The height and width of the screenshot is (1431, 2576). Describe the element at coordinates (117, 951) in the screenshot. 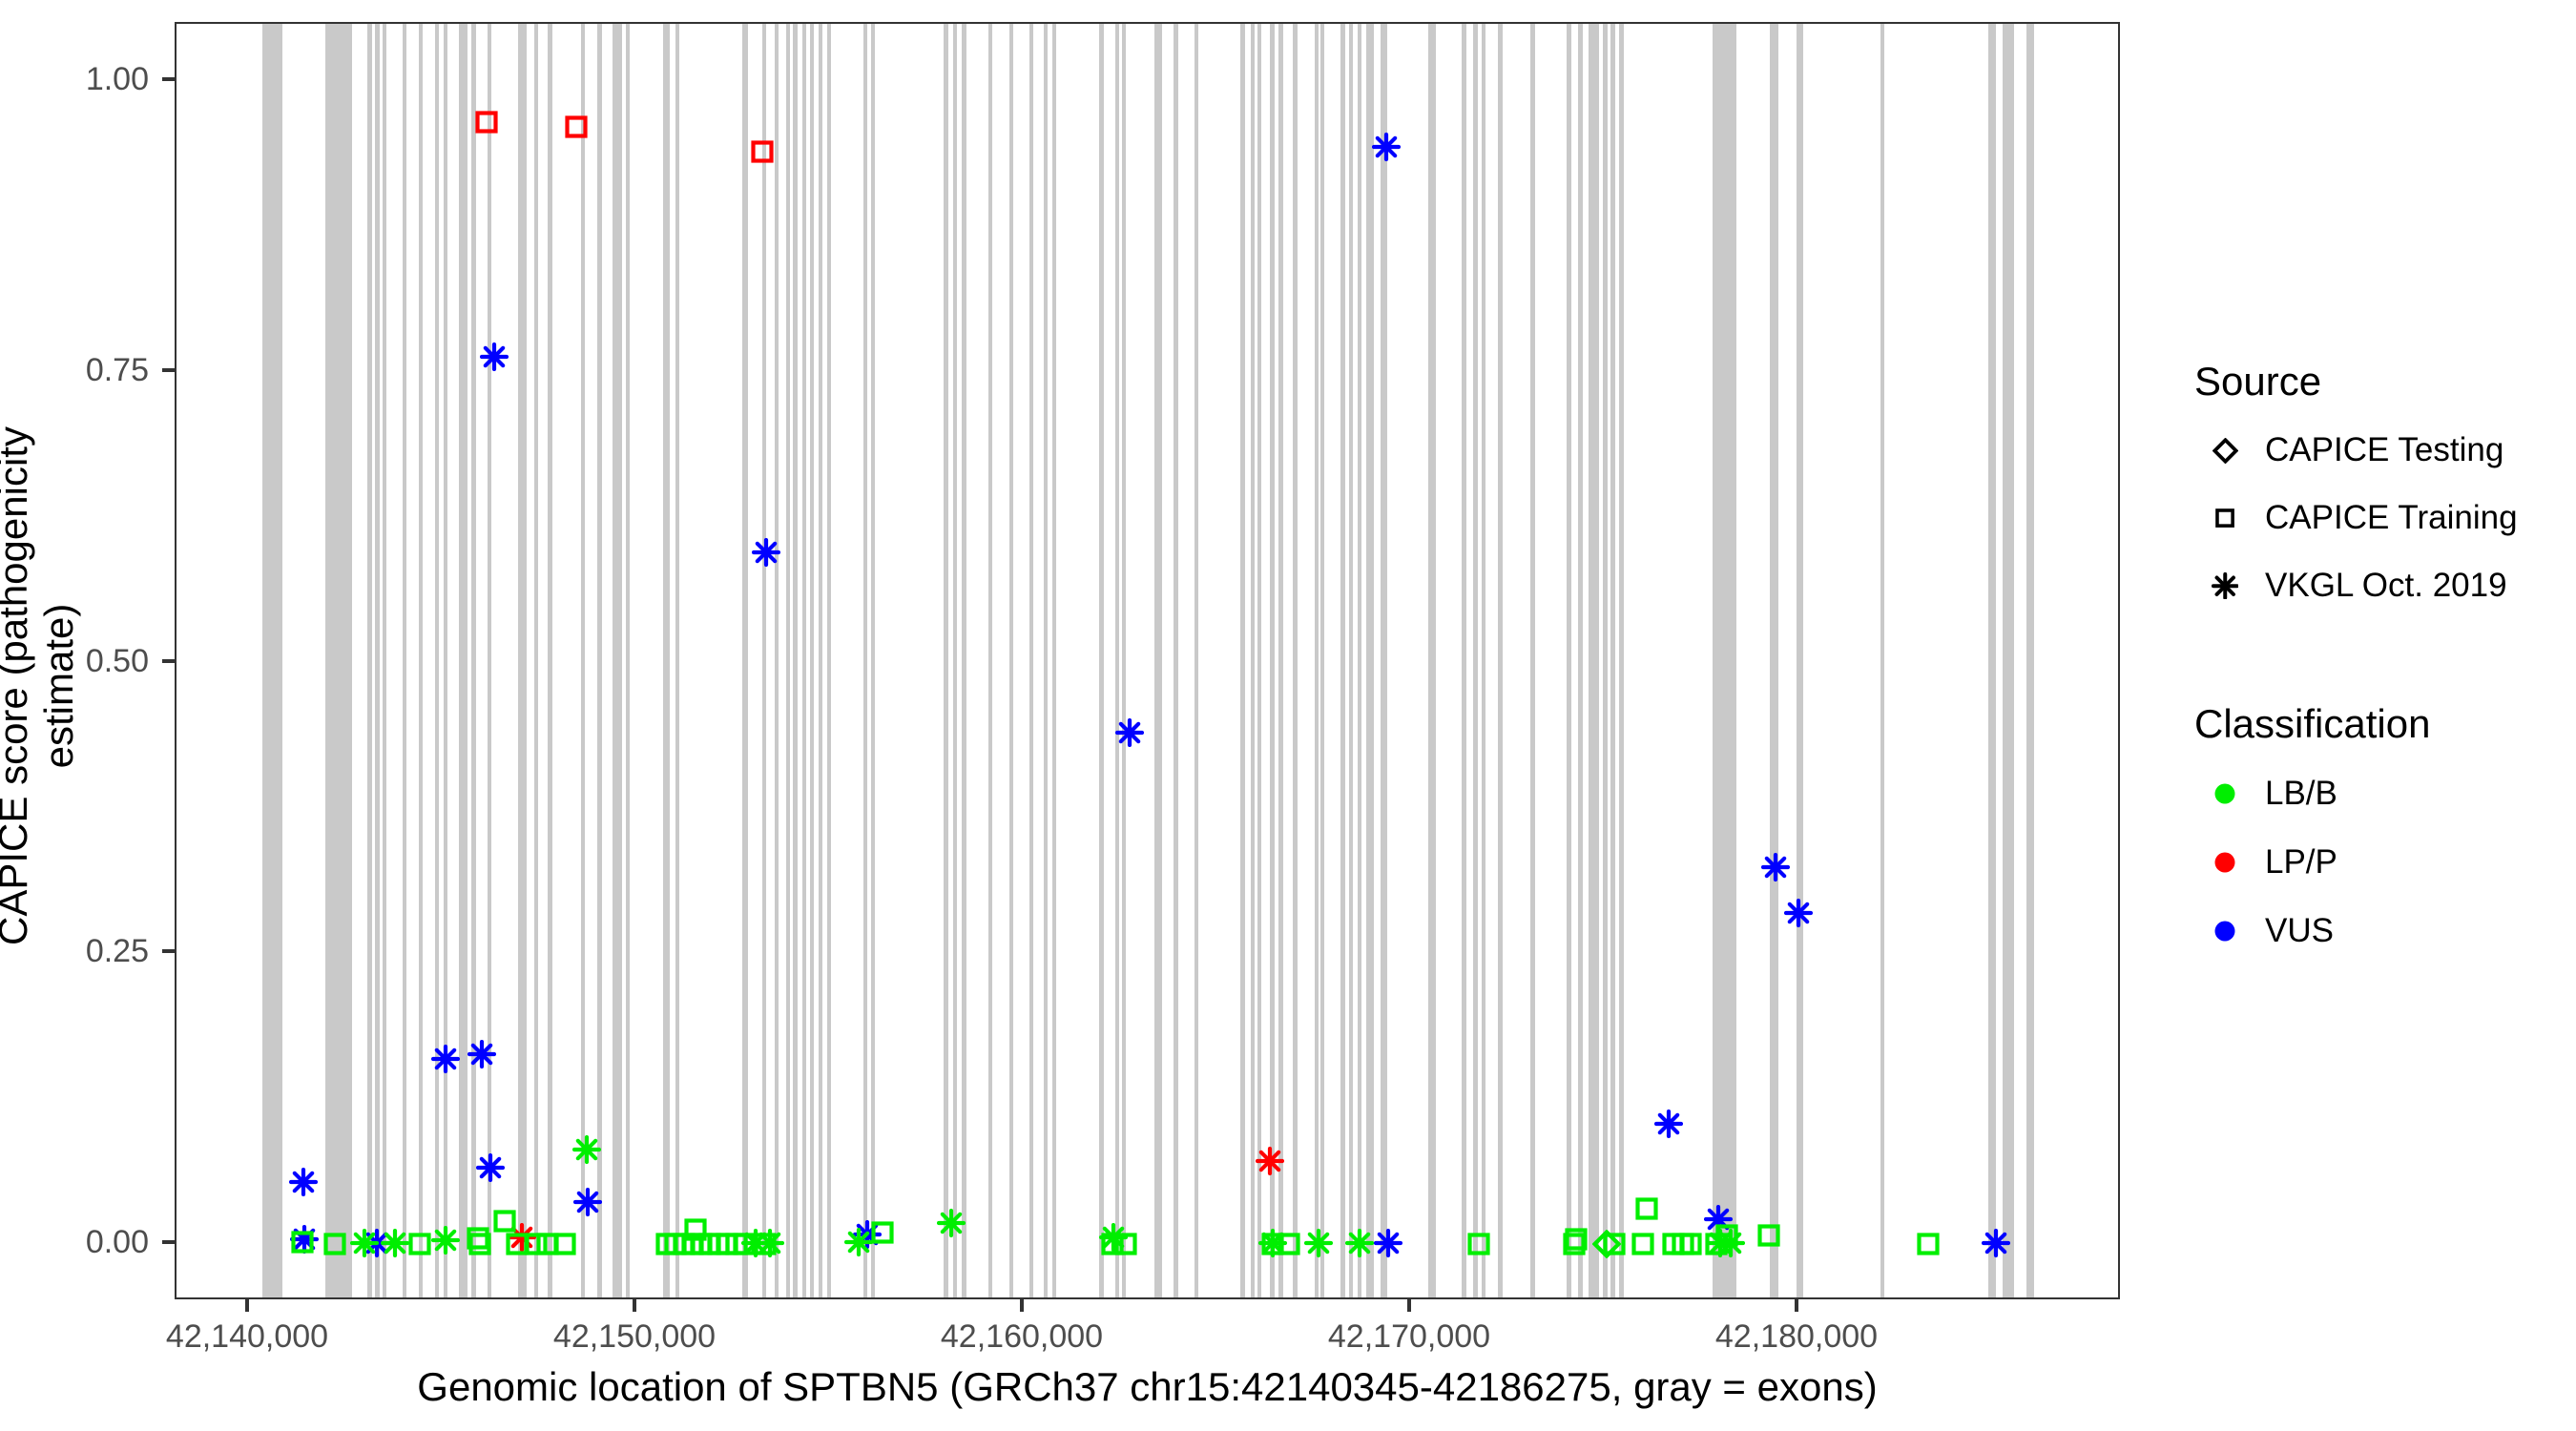

I see `y-tick-label: 0.25` at that location.